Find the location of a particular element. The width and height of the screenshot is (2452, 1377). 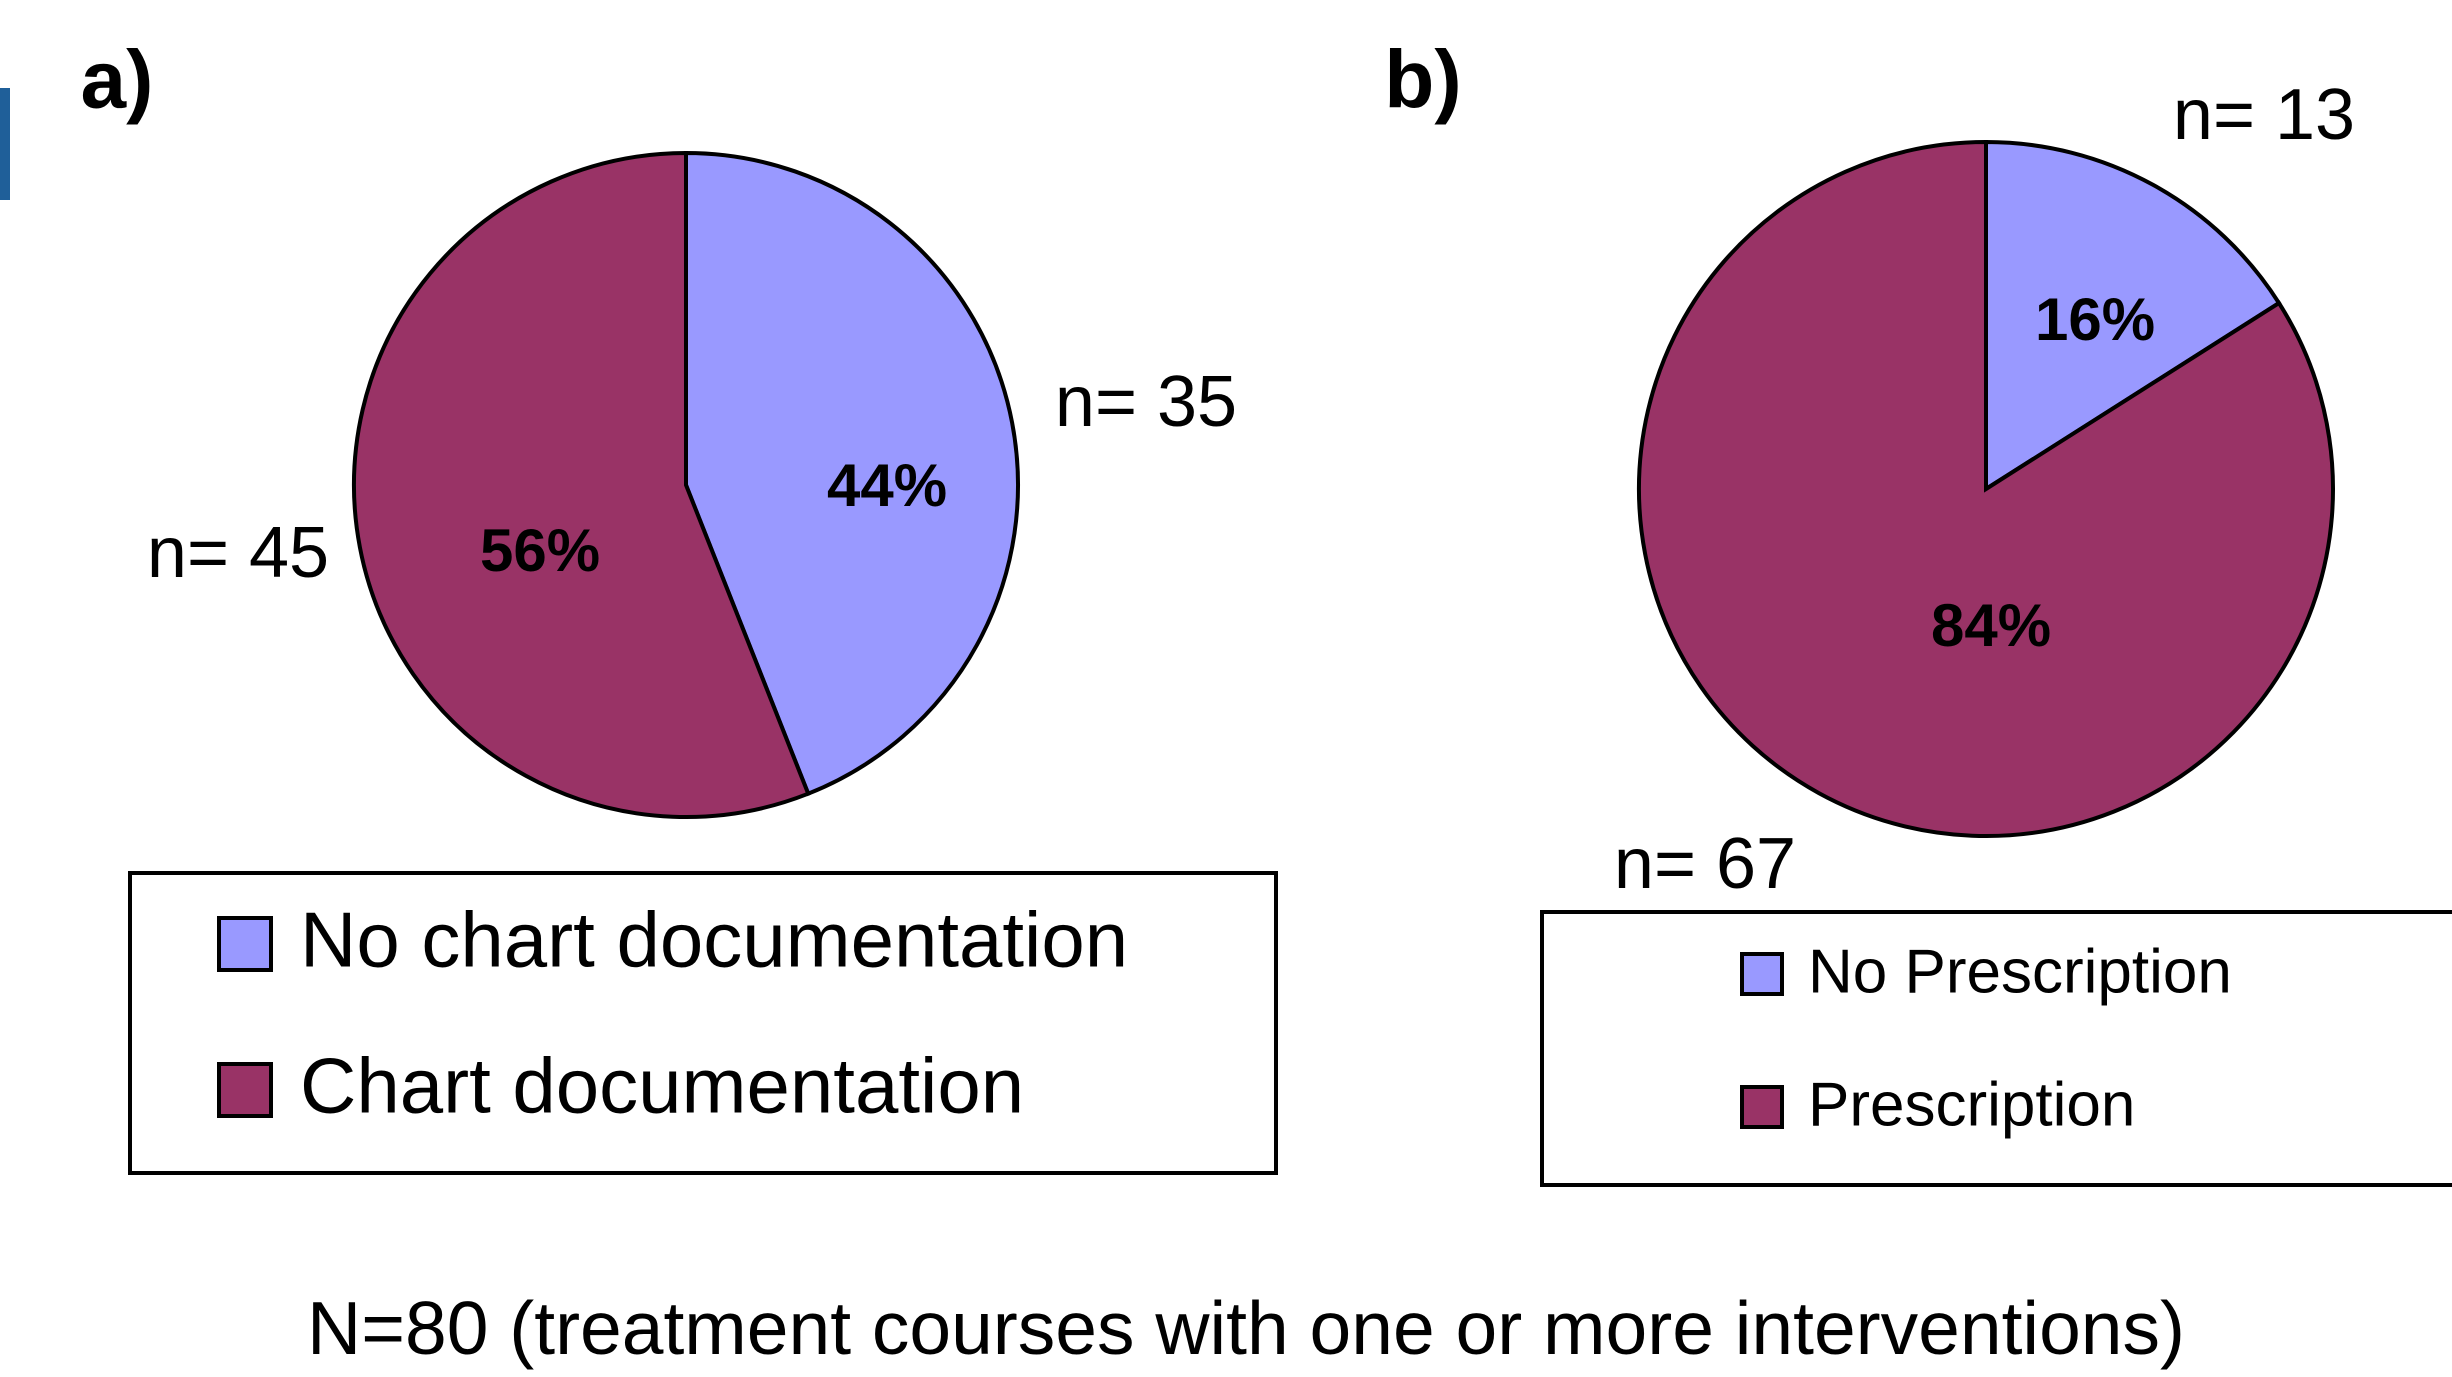

legend-label: Prescription is located at coordinates (1971, 1104).